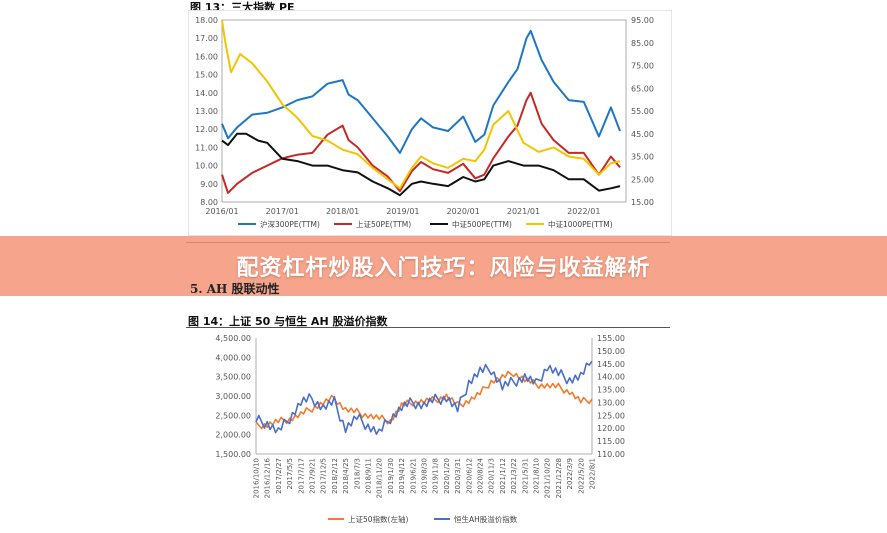  What do you see at coordinates (391, 476) in the screenshot?
I see `x-tick: 2019/1/30` at bounding box center [391, 476].